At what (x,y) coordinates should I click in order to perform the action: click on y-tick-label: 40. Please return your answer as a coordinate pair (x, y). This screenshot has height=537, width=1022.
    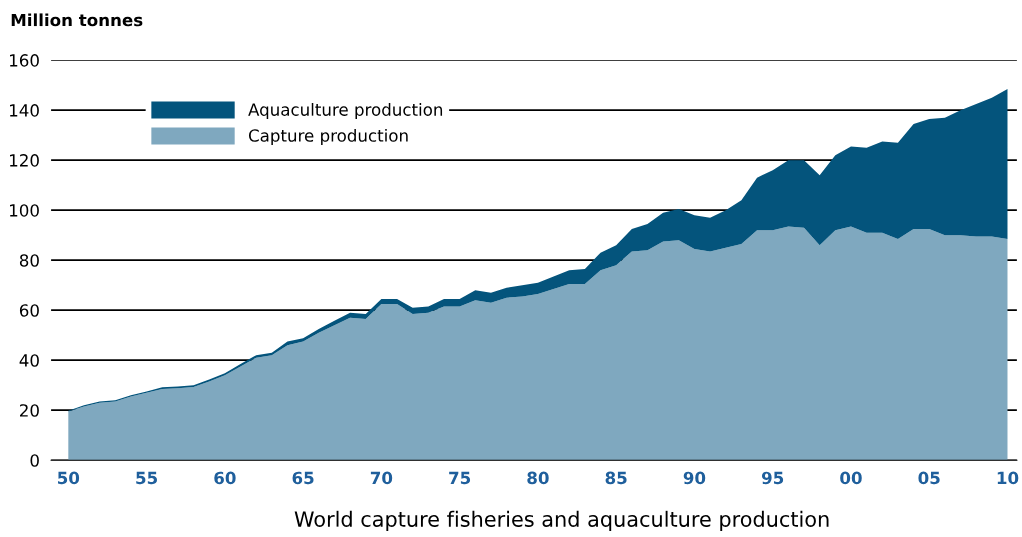
    Looking at the image, I should click on (29, 360).